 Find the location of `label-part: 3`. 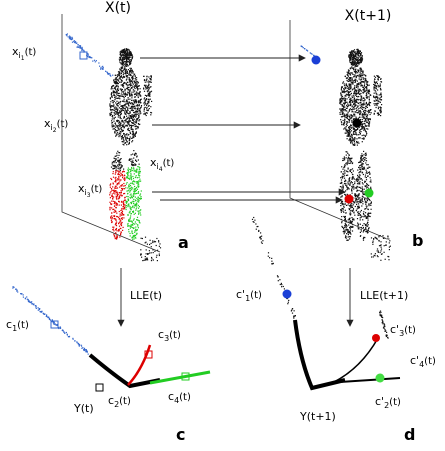

label-part: 3 is located at coordinates (89, 195).